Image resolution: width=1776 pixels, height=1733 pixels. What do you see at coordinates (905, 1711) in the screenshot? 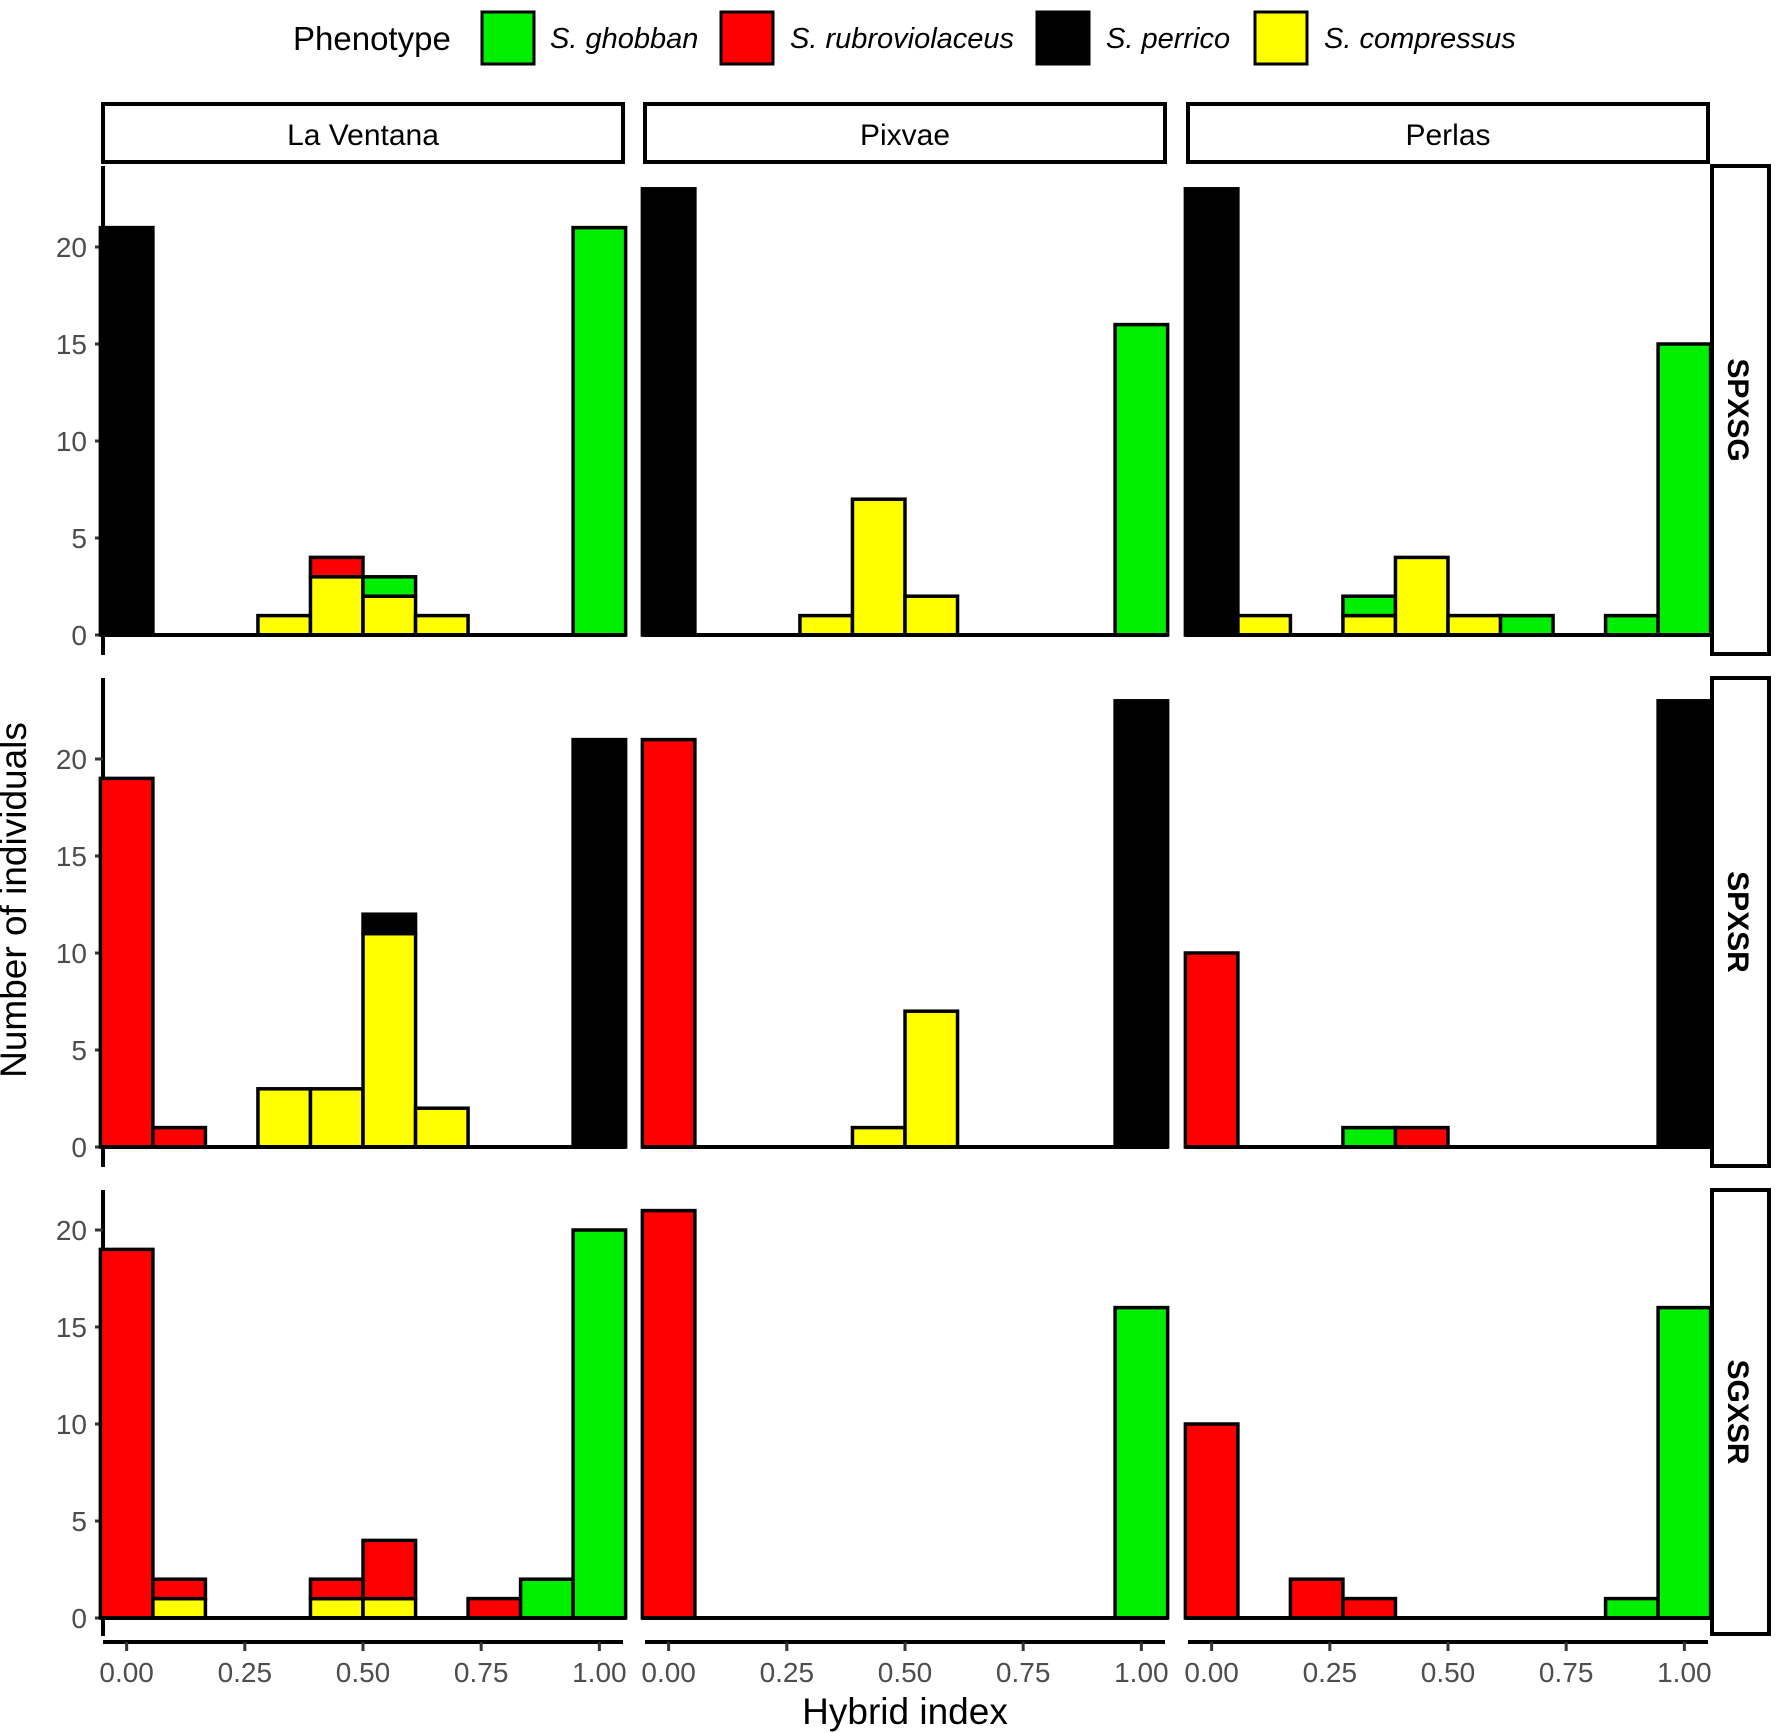
I see `x-axis-title: Hybrid index` at bounding box center [905, 1711].